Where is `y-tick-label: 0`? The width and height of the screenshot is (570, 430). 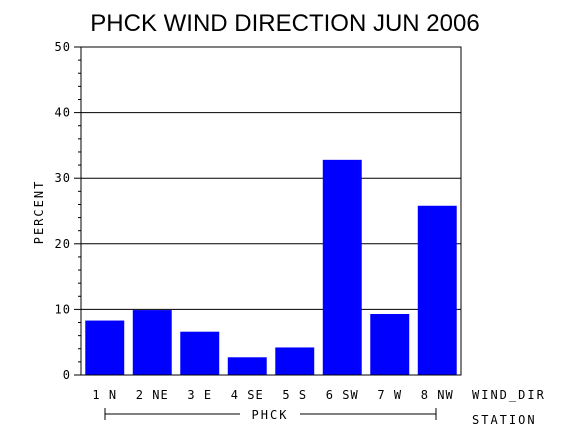
y-tick-label: 0 is located at coordinates (67, 375).